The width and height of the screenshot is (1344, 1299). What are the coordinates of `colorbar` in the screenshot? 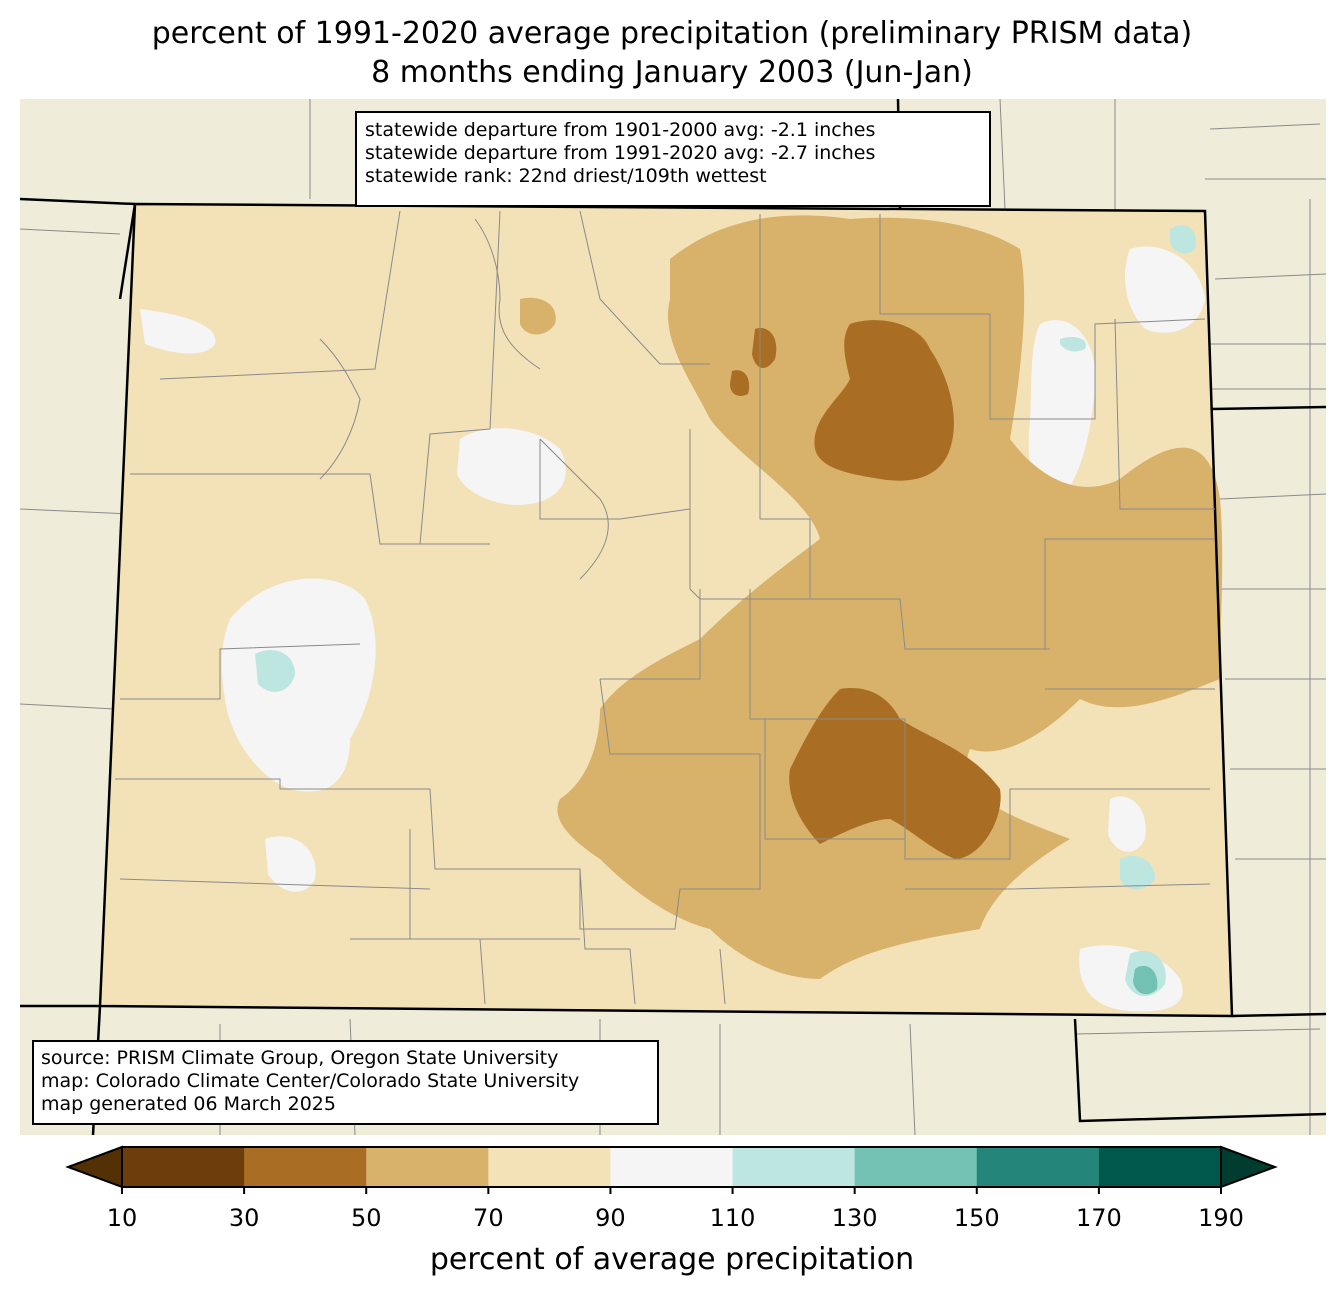 It's located at (671, 1169).